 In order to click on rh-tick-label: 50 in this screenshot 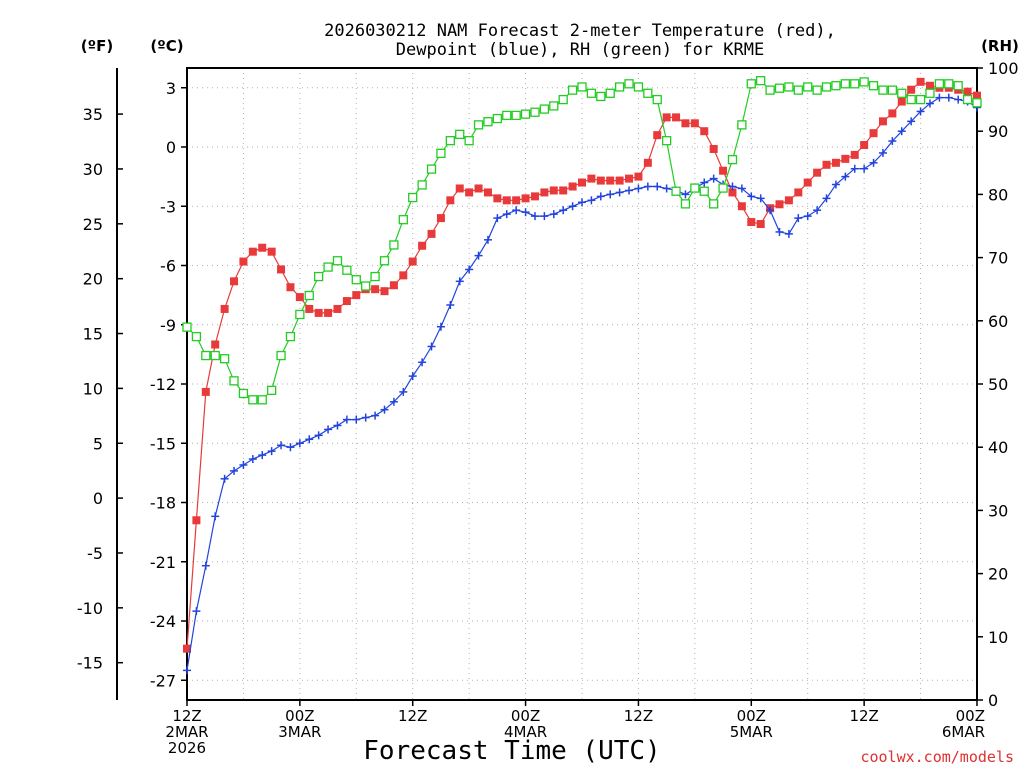, I will do `click(998, 384)`.